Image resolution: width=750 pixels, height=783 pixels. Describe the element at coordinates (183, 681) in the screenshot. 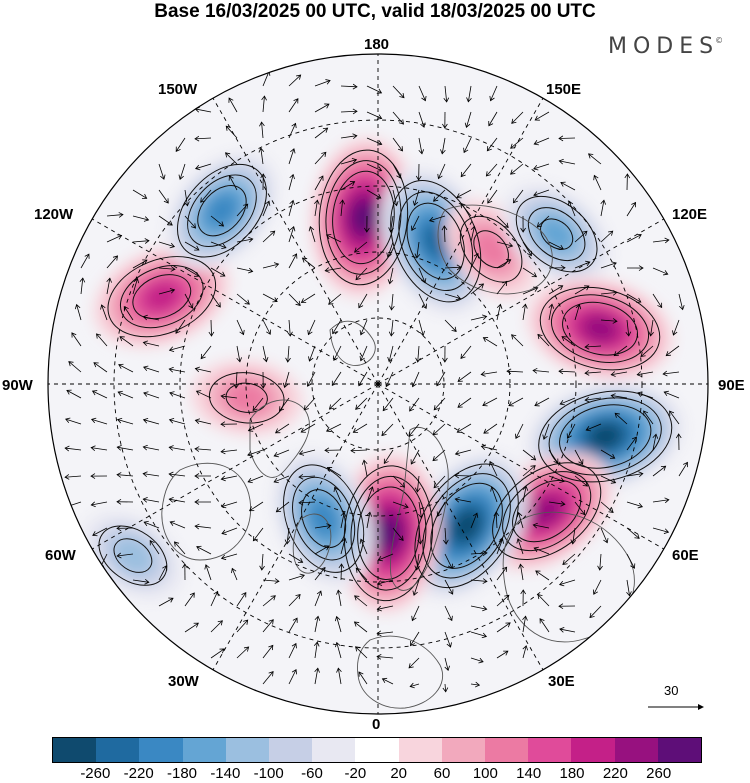

I see `lon-label-30w: 30W` at that location.